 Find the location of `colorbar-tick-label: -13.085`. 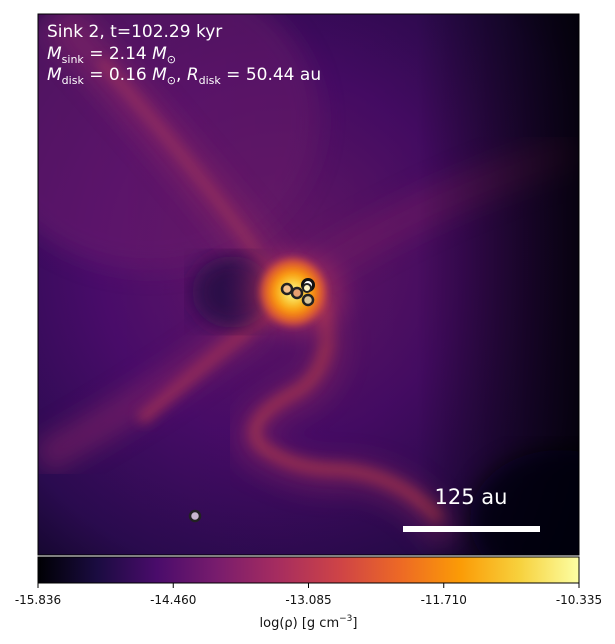

colorbar-tick-label: -13.085 is located at coordinates (308, 600).